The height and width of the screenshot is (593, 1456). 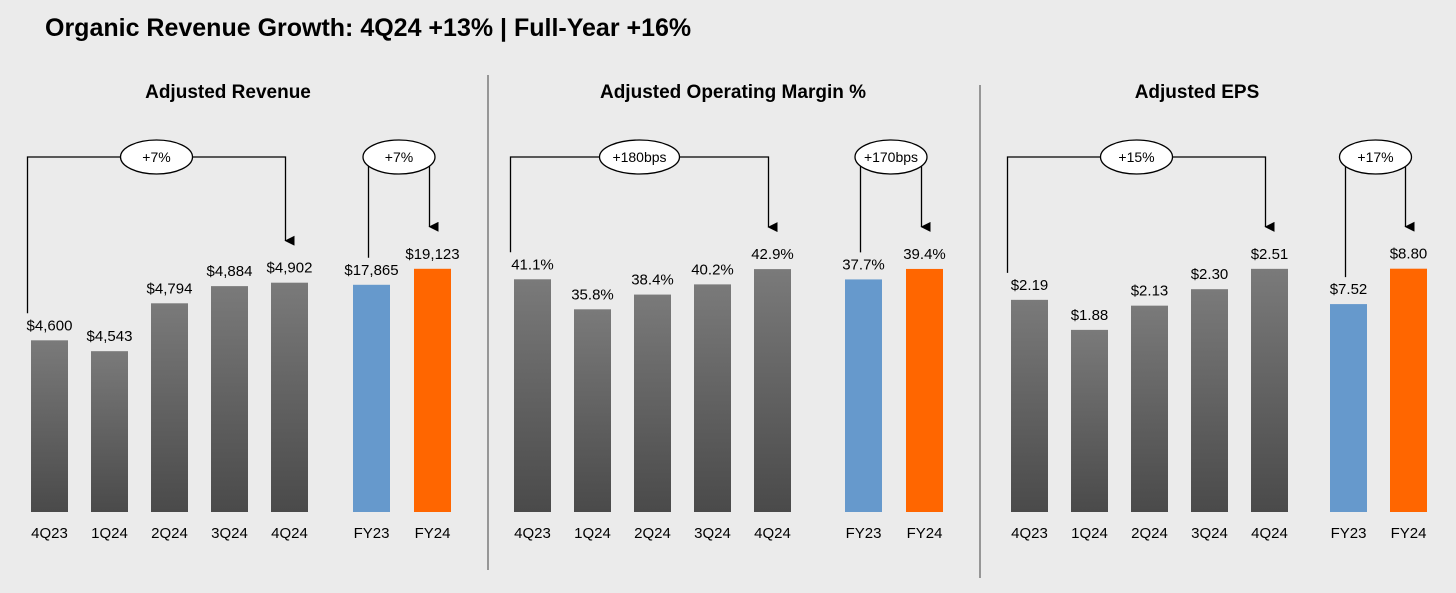 I want to click on value-label-eps-4q24: $2.51, so click(x=1270, y=254).